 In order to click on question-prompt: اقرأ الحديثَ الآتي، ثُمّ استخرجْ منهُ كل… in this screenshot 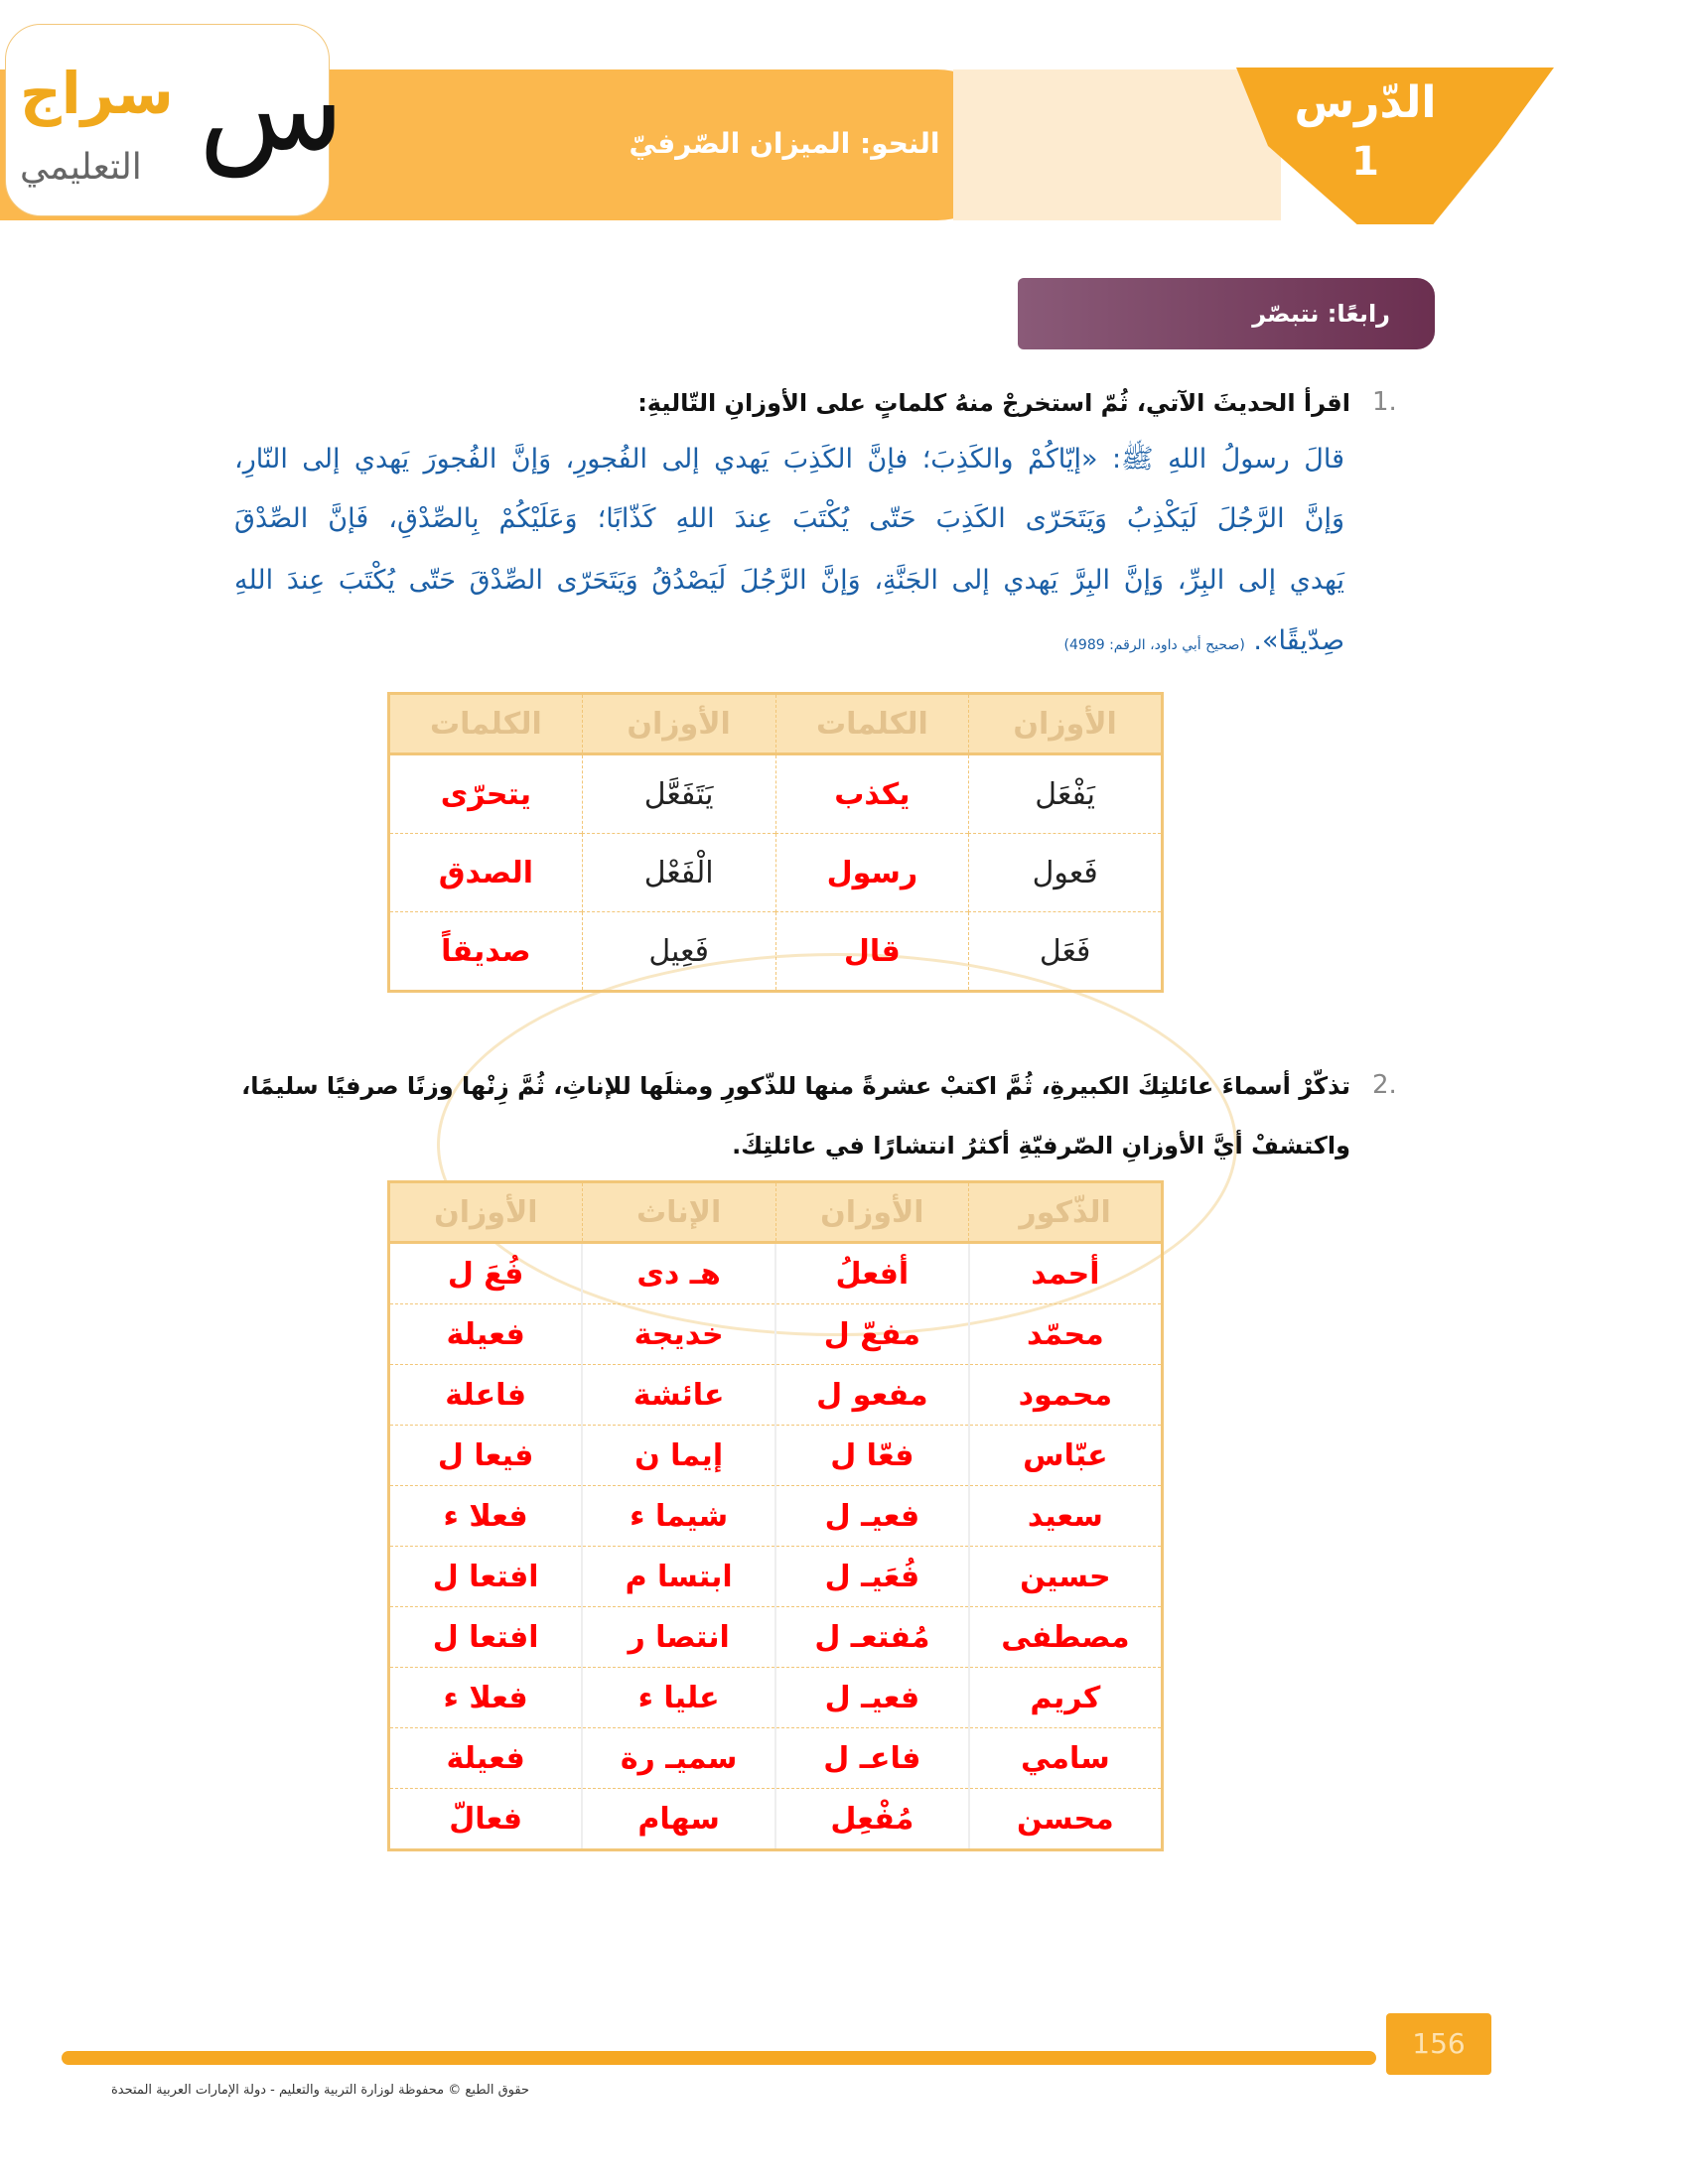, I will do `click(993, 403)`.